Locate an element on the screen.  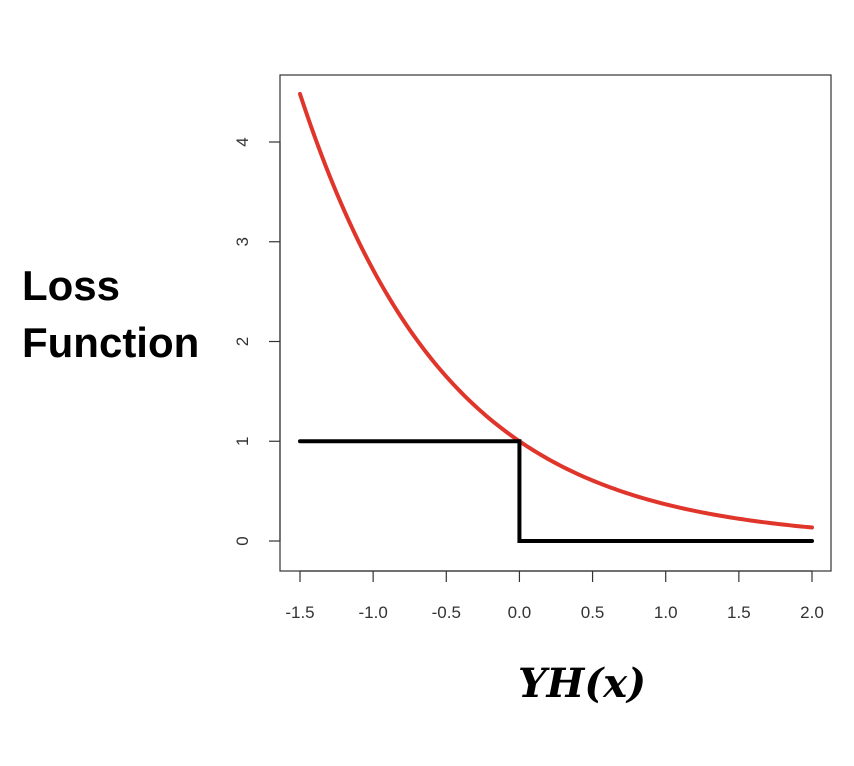
x-tick-label: 0.5 is located at coordinates (593, 612).